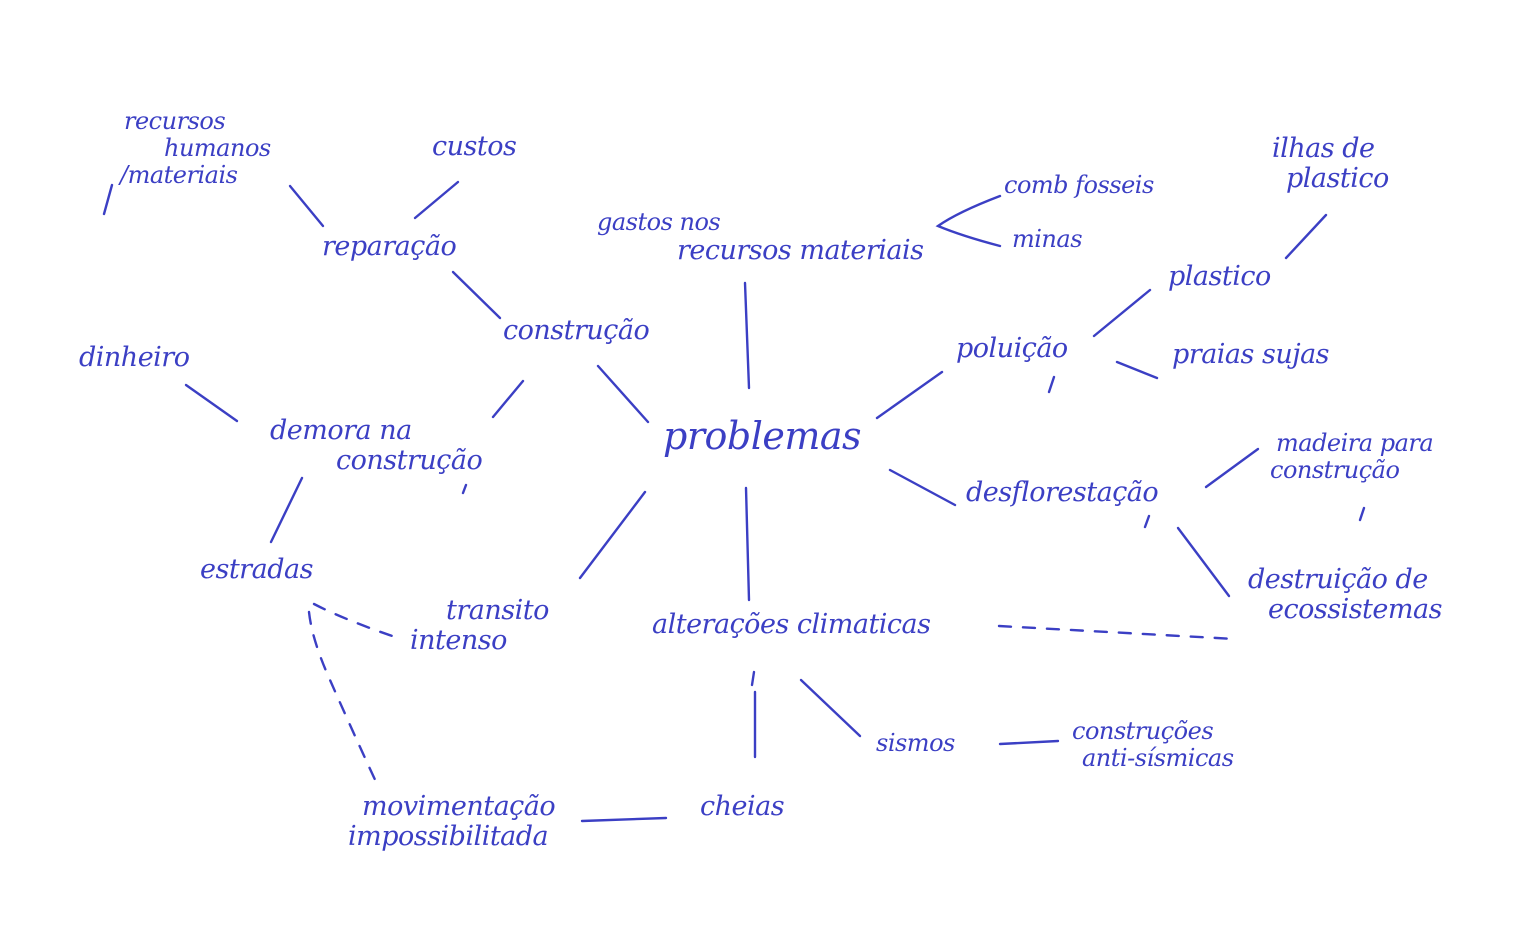 Image resolution: width=1518 pixels, height=939 pixels. Describe the element at coordinates (1355, 443) in the screenshot. I see `madeira-line-1: madeira para` at that location.